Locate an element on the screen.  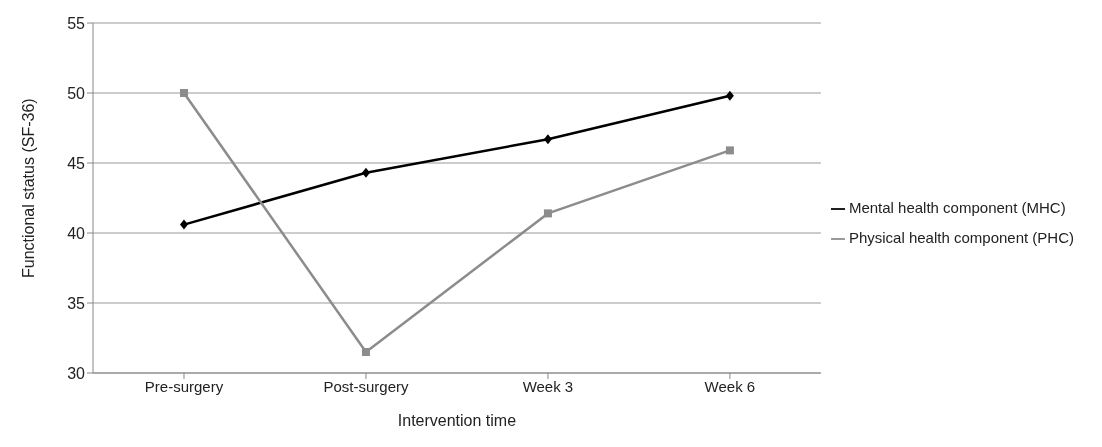
y-tick-label: 40 is located at coordinates (76, 233).